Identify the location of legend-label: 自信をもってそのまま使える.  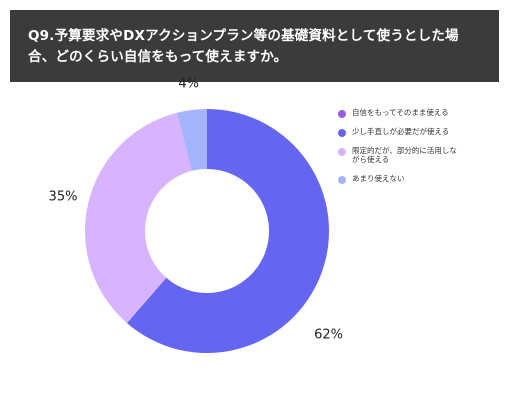
(400, 112).